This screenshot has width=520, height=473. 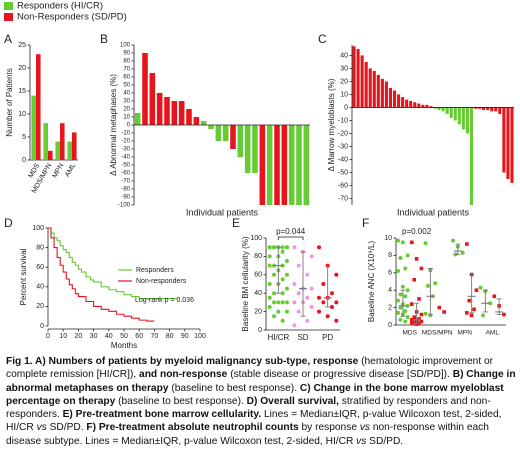 I want to click on y-tick-label: 8, so click(x=390, y=255).